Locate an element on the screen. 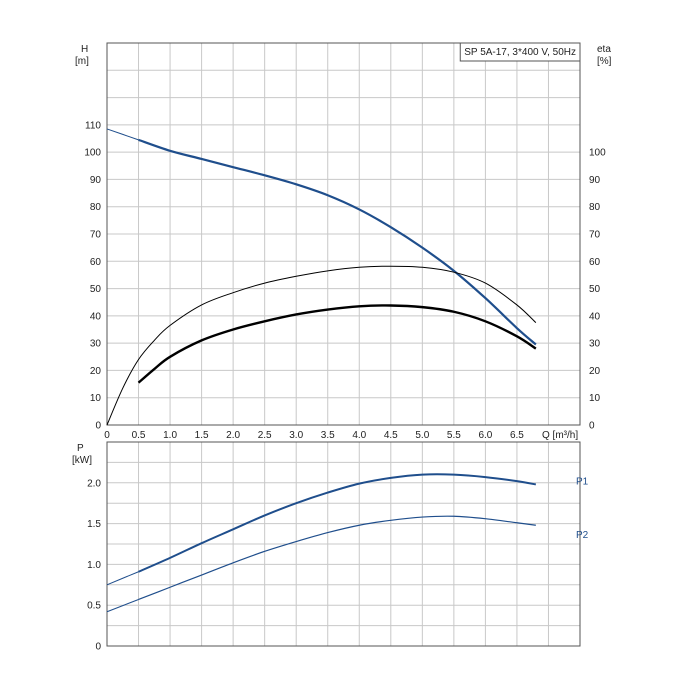 Image resolution: width=700 pixels, height=700 pixels. eta-tick-label: 0 is located at coordinates (592, 426).